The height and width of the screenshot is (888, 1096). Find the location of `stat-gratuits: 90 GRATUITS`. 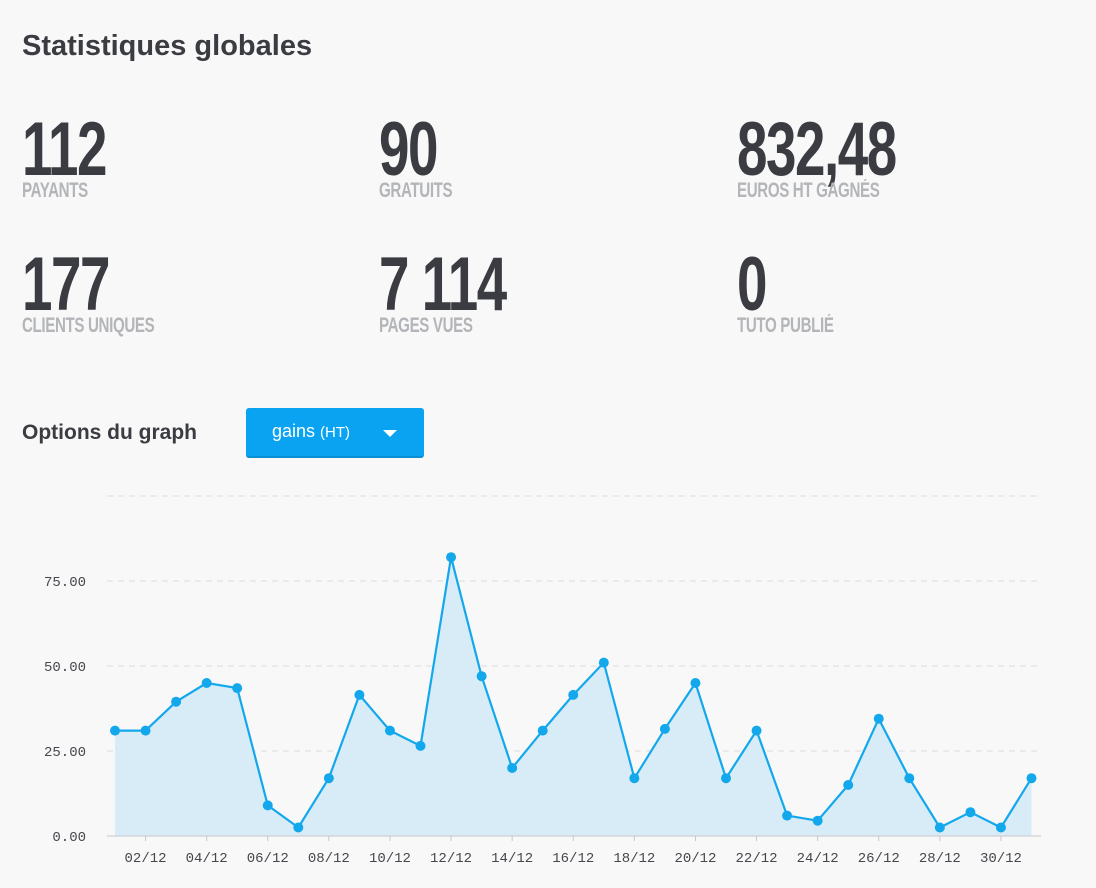

stat-gratuits: 90 GRATUITS is located at coordinates (430, 157).